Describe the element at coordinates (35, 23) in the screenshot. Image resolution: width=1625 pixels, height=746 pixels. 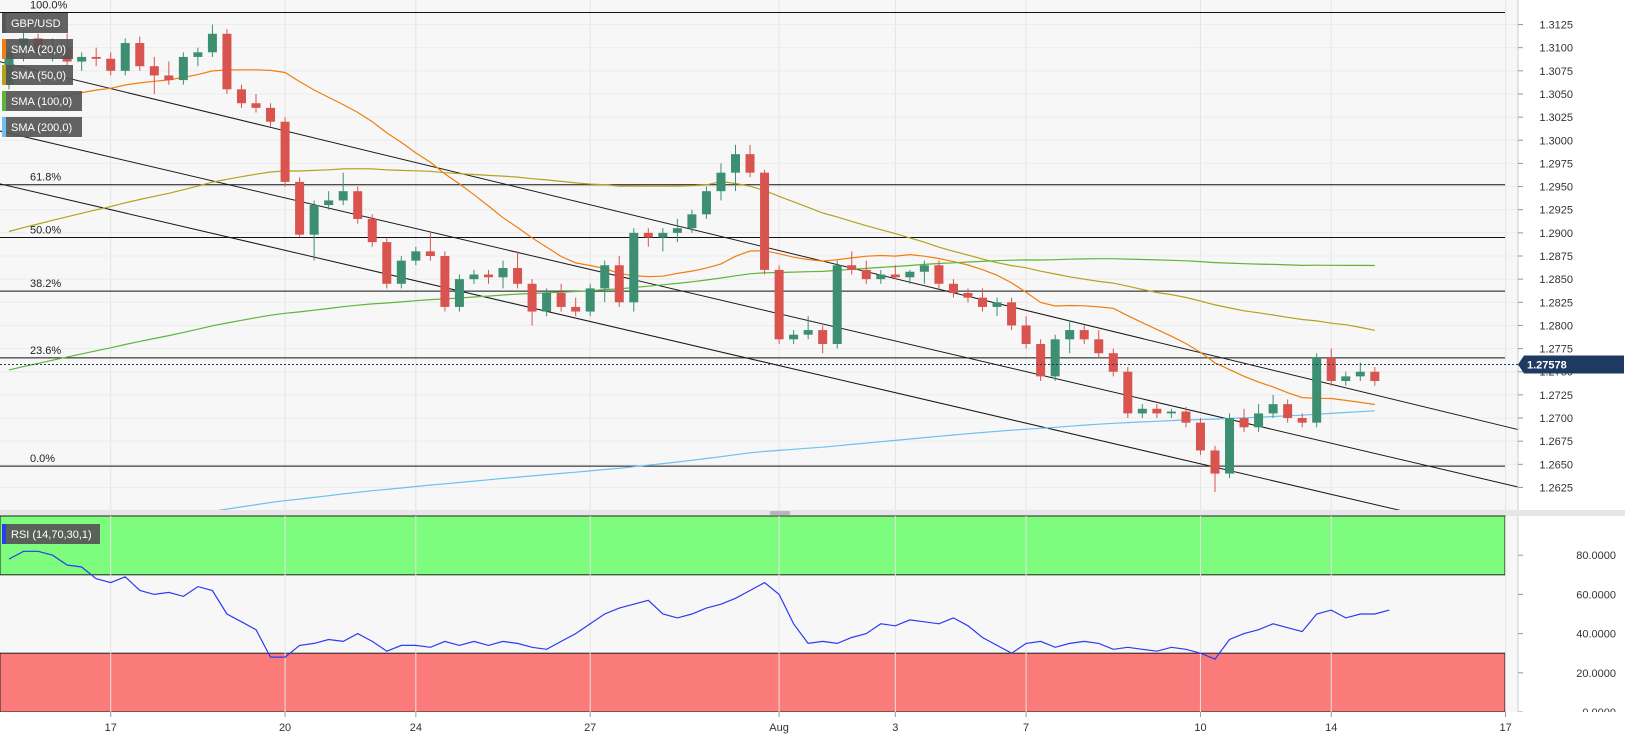
I see `legend-symbol: GBP/USD` at that location.